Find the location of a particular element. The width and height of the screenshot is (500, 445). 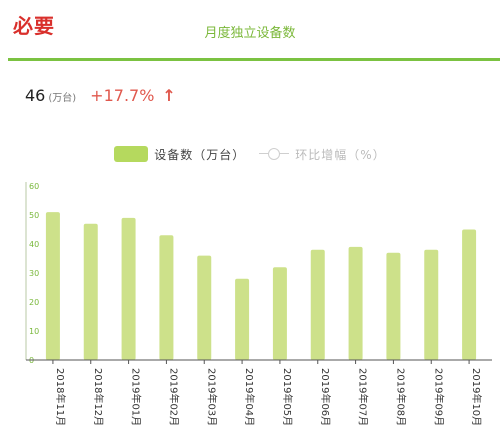

header: 必要 月度独立设备数 is located at coordinates (250, 30).